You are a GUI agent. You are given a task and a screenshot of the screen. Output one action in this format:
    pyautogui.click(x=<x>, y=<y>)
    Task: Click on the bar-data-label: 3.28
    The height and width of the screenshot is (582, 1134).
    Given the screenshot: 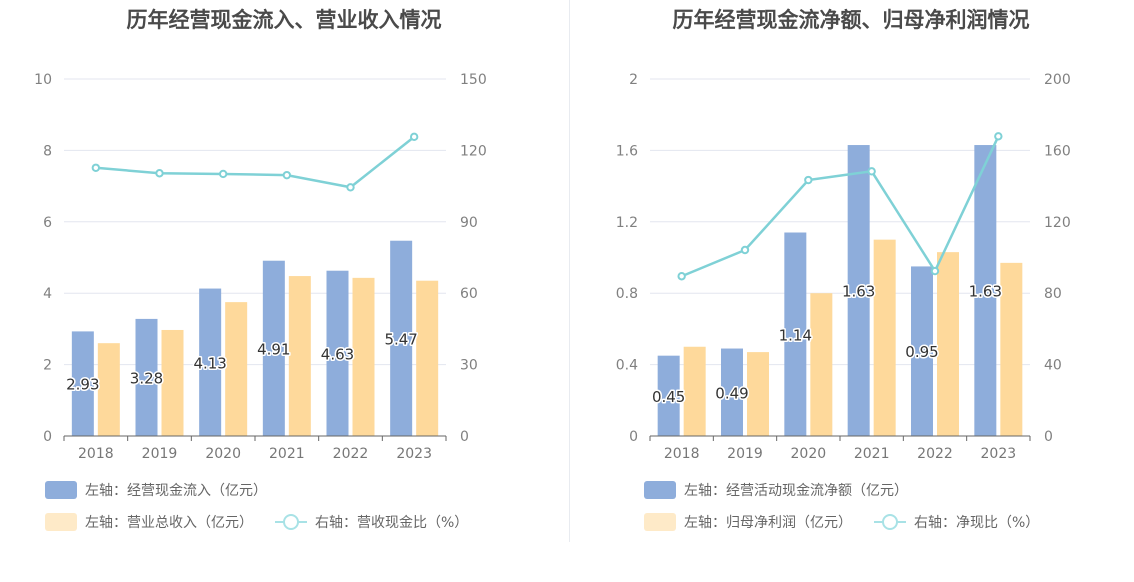 What is the action you would take?
    pyautogui.click(x=146, y=378)
    